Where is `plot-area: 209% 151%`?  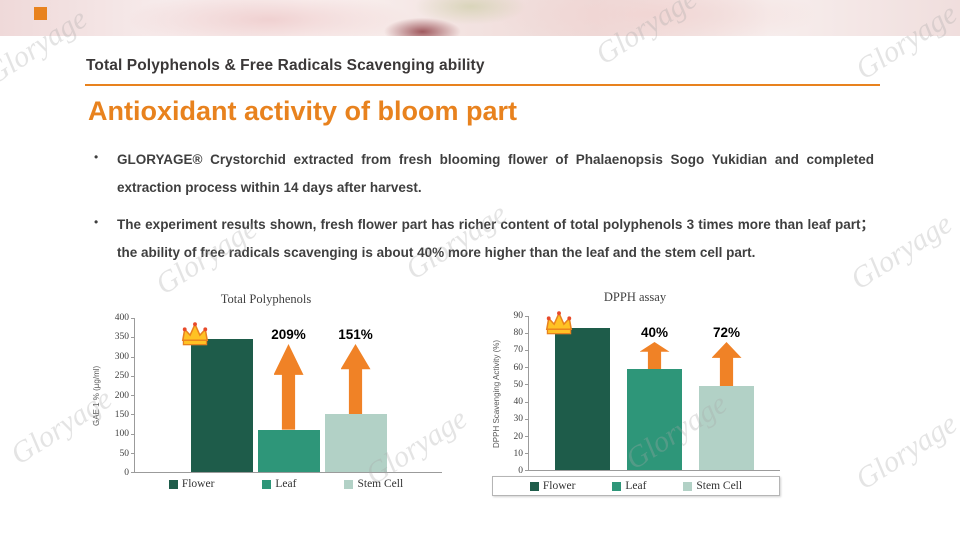 plot-area: 209% 151% is located at coordinates (286, 395).